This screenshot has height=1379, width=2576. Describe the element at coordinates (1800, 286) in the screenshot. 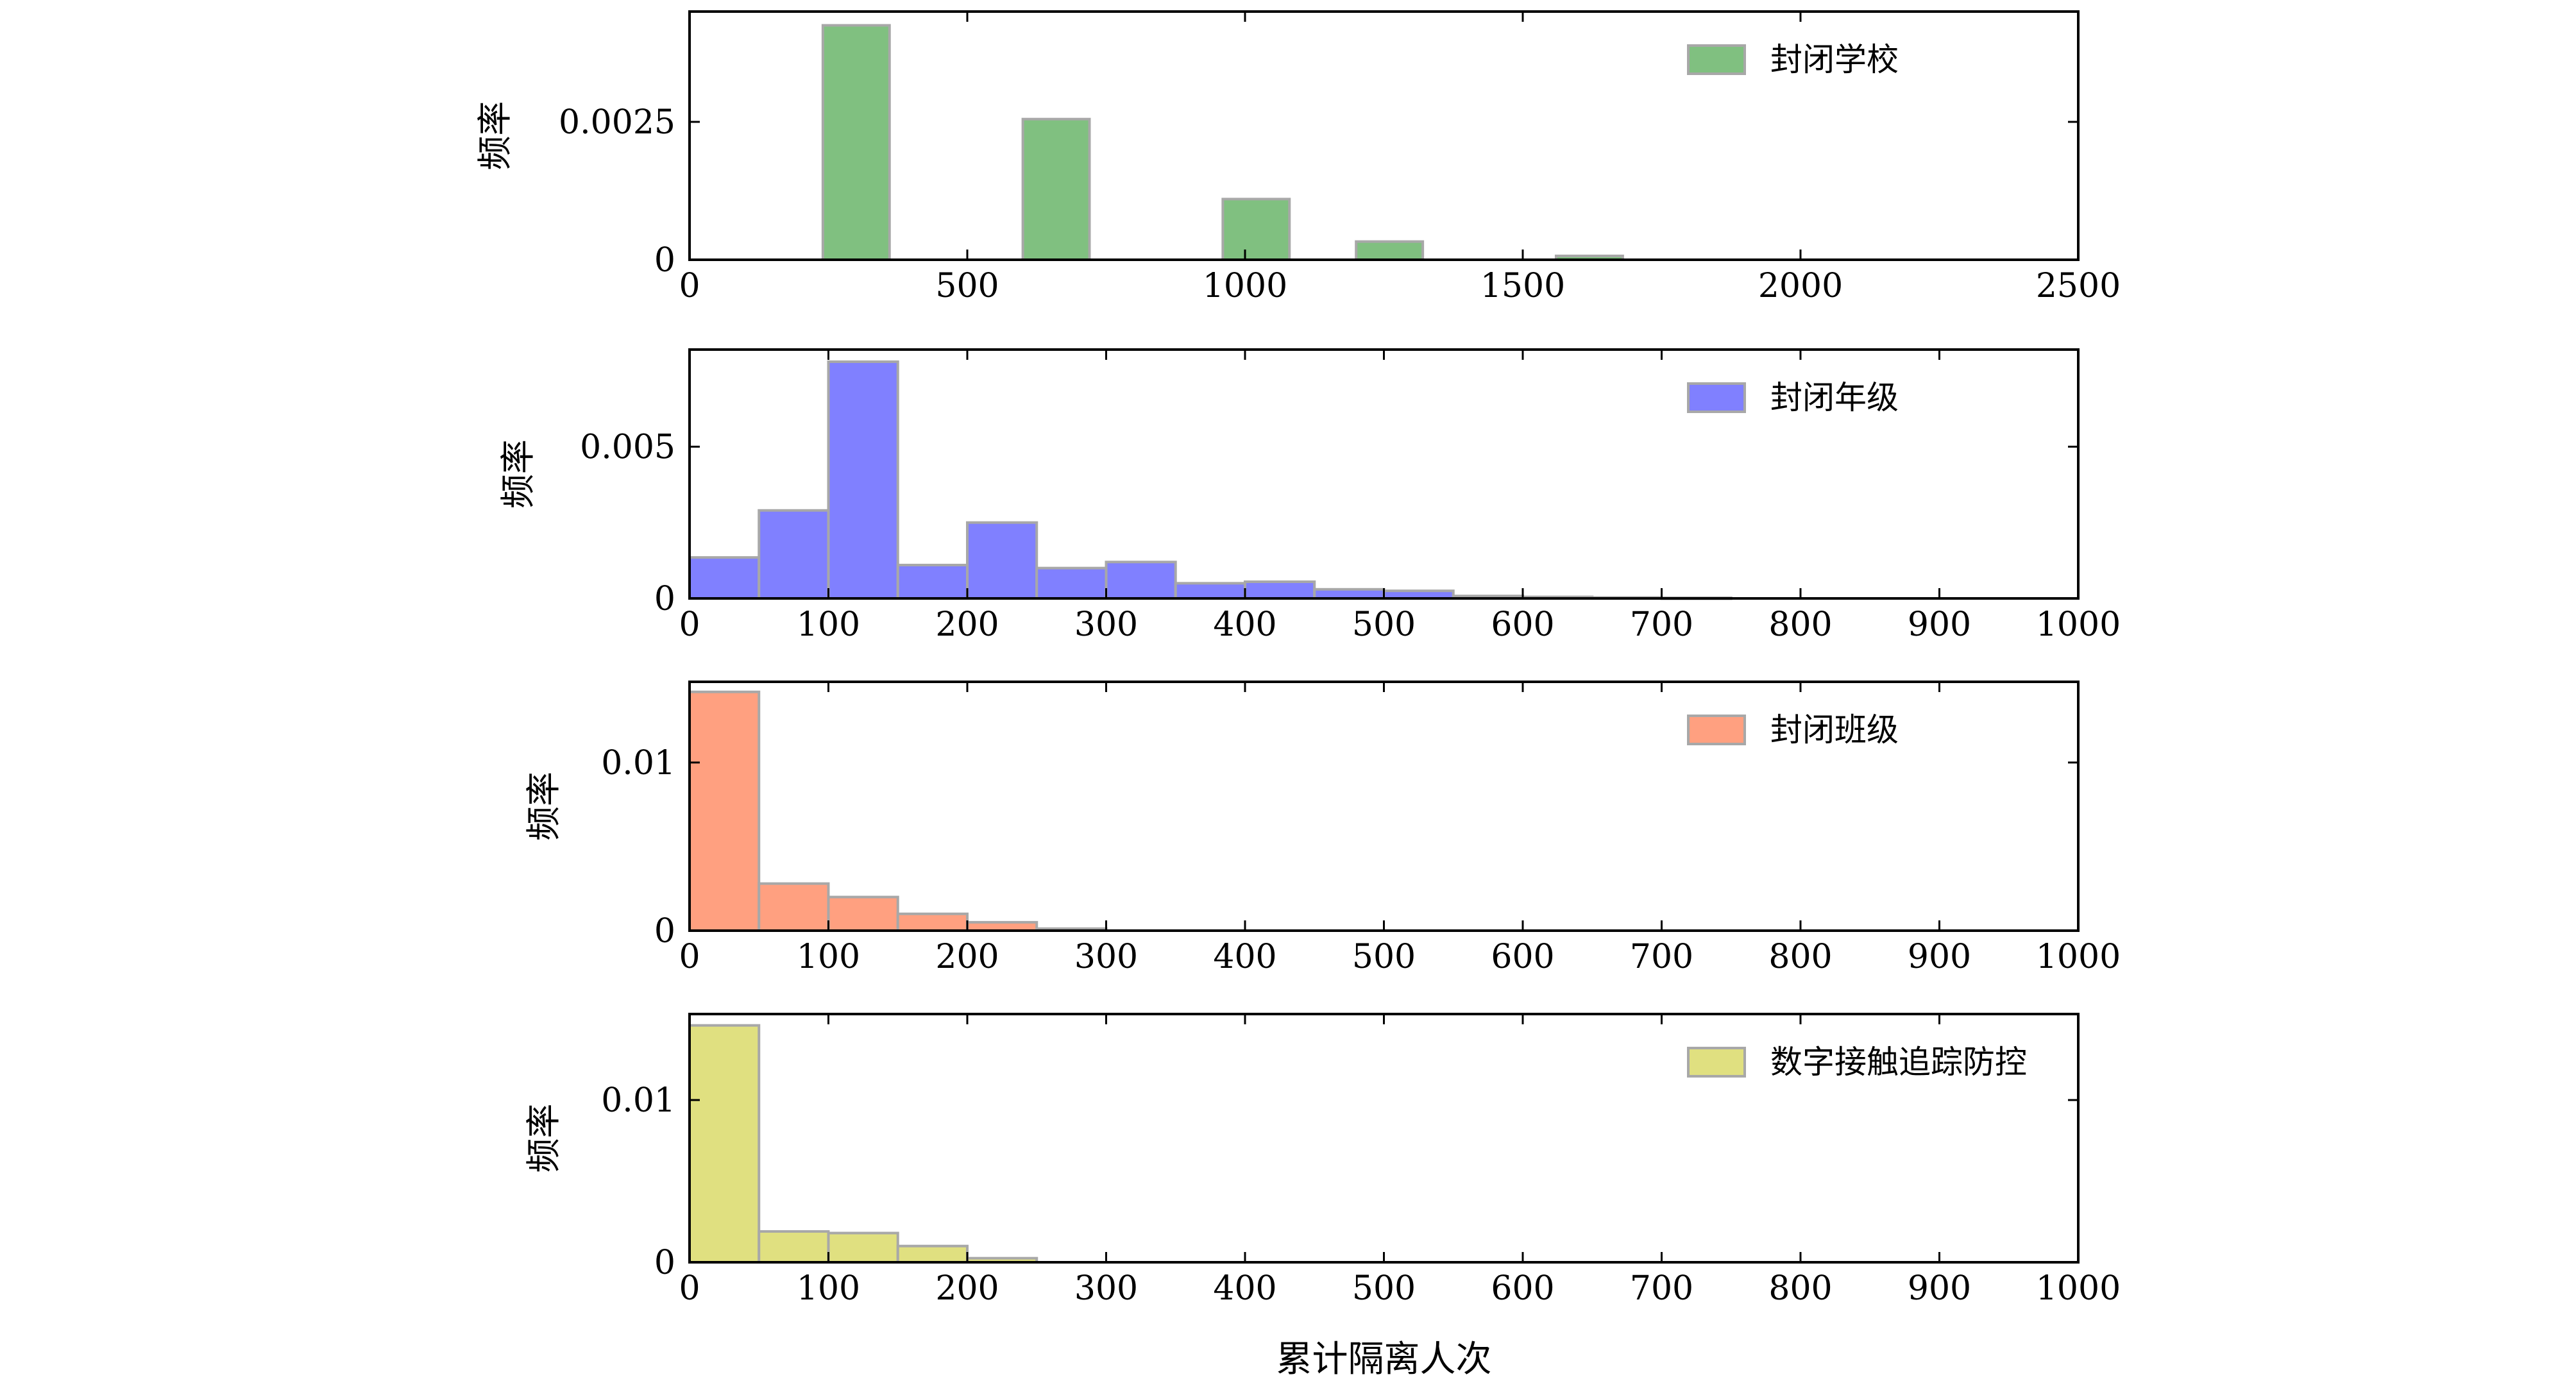

I see `x-tick-label: 2000` at that location.